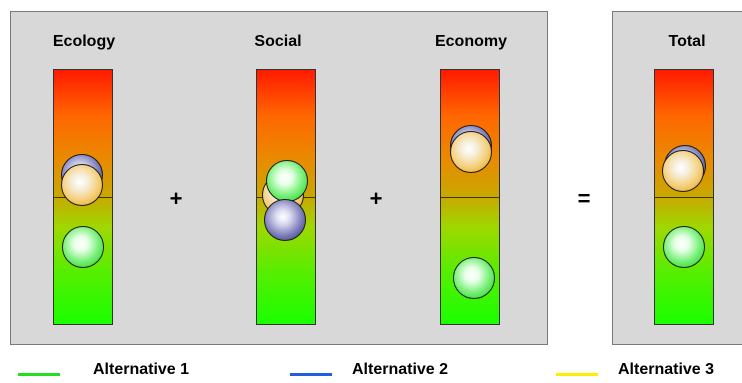 This screenshot has width=742, height=383. What do you see at coordinates (141, 369) in the screenshot?
I see `legend-label-alternative-1: Alternative 1` at bounding box center [141, 369].